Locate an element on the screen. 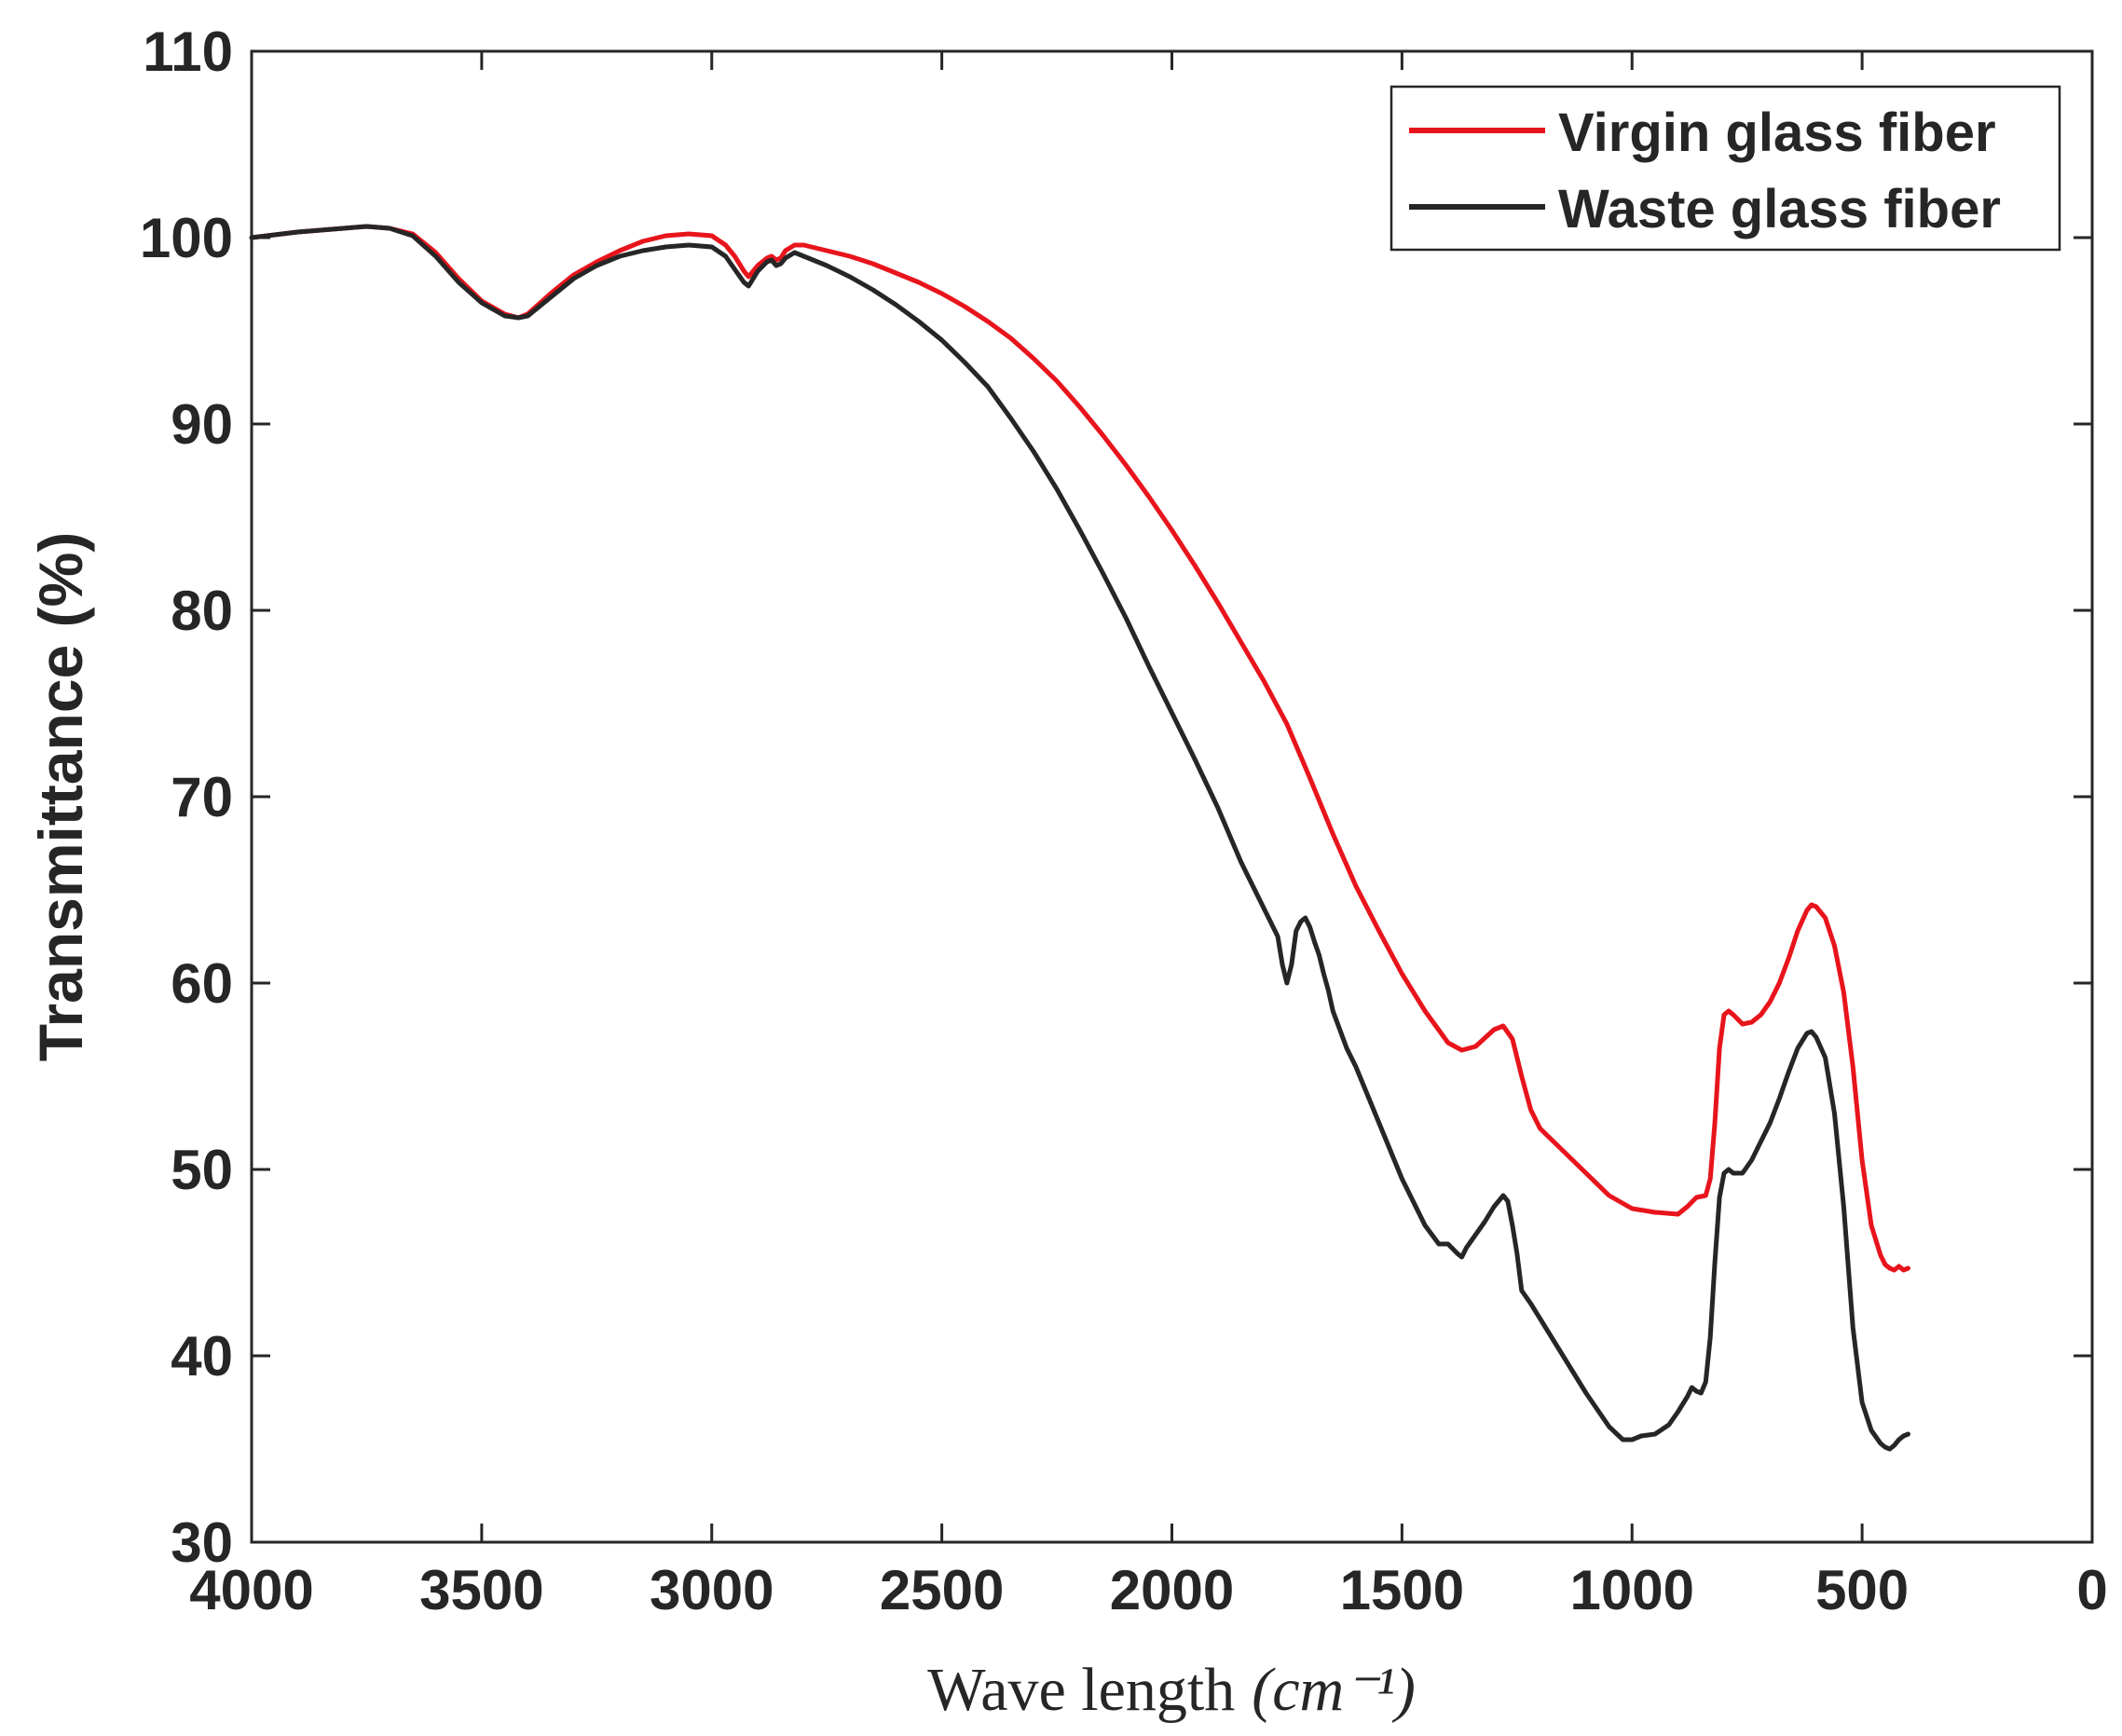  y-tick-label: 90 is located at coordinates (202, 424).